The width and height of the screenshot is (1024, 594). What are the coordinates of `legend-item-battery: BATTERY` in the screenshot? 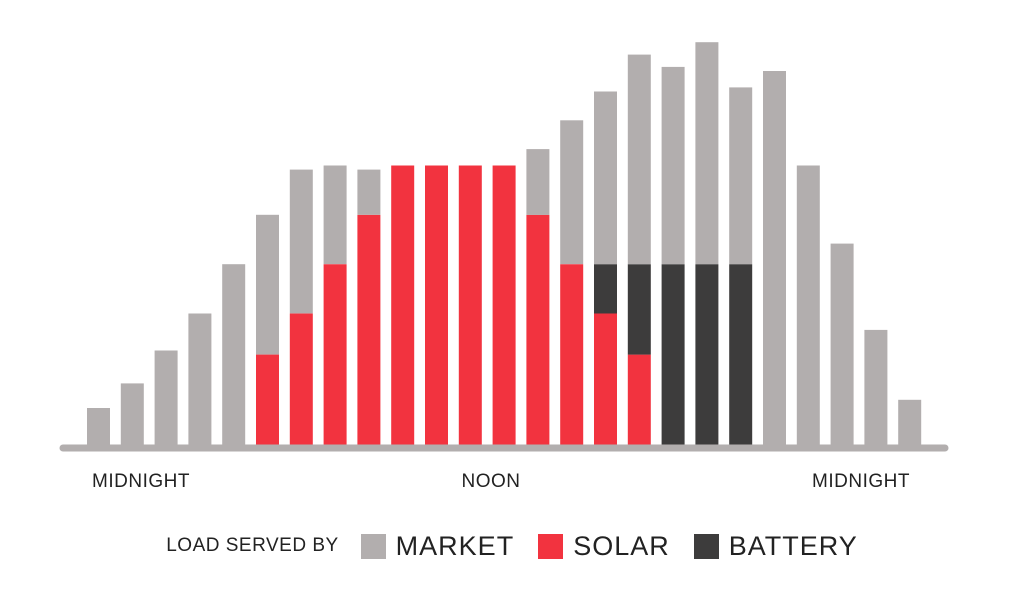 It's located at (775, 546).